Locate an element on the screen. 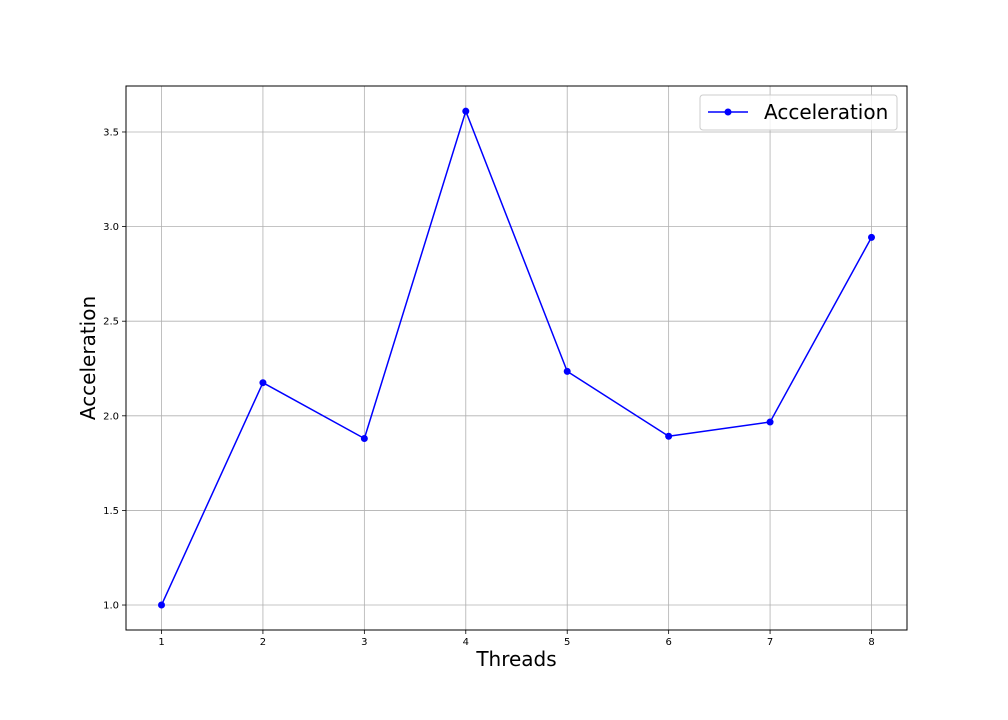  x-tick-label: 7 is located at coordinates (770, 642).